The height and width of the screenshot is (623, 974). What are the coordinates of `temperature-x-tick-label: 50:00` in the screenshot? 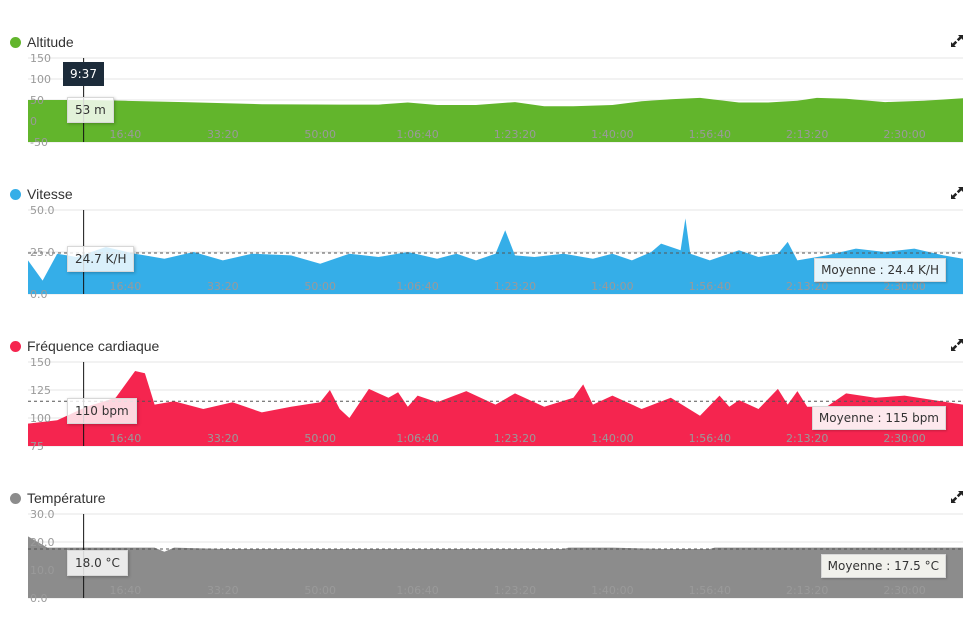 It's located at (320, 590).